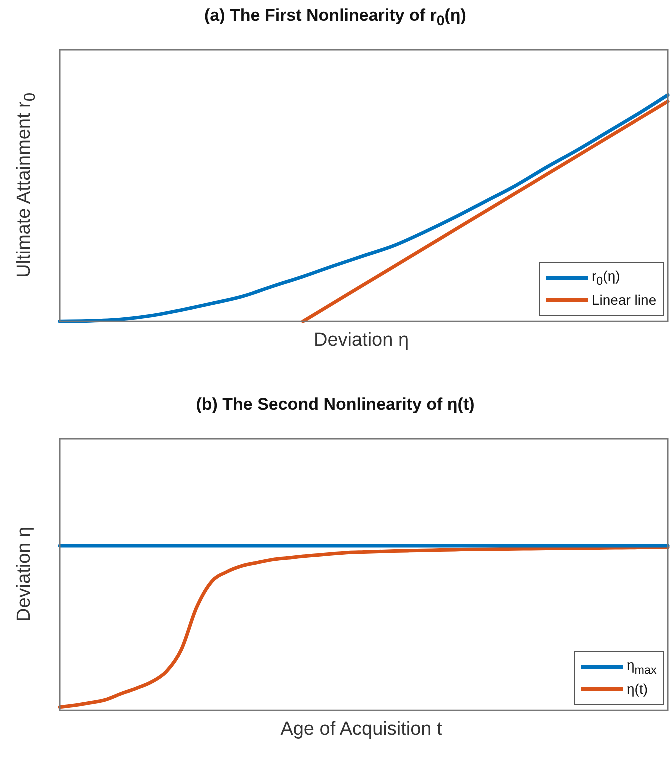 The width and height of the screenshot is (671, 778). I want to click on y-axis-title: Deviation η, so click(25, 574).